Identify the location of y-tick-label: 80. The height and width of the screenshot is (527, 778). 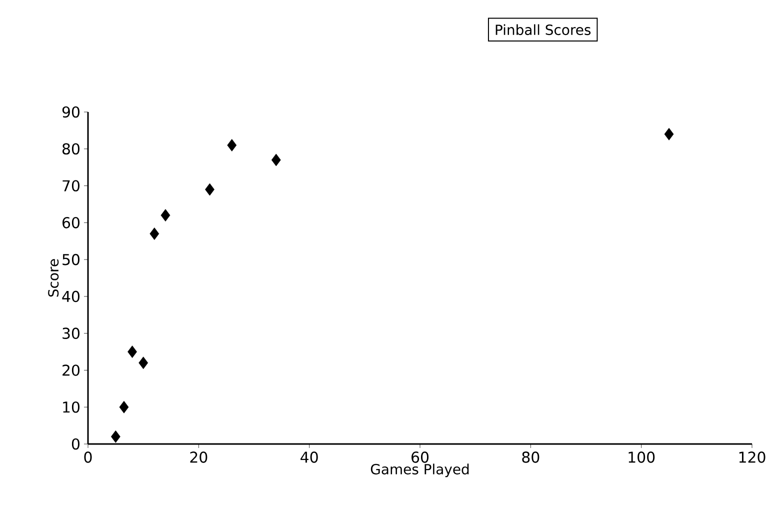
(71, 149).